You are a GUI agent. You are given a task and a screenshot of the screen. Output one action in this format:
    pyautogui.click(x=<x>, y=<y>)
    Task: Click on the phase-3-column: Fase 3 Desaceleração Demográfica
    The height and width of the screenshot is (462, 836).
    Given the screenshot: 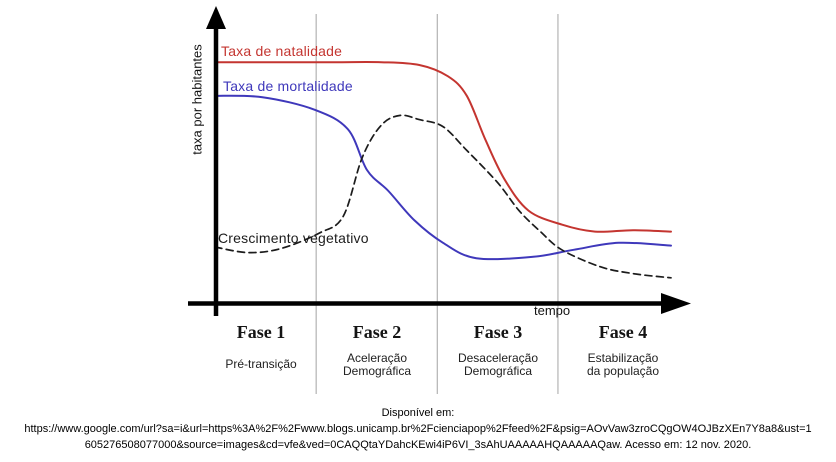 What is the action you would take?
    pyautogui.click(x=498, y=351)
    